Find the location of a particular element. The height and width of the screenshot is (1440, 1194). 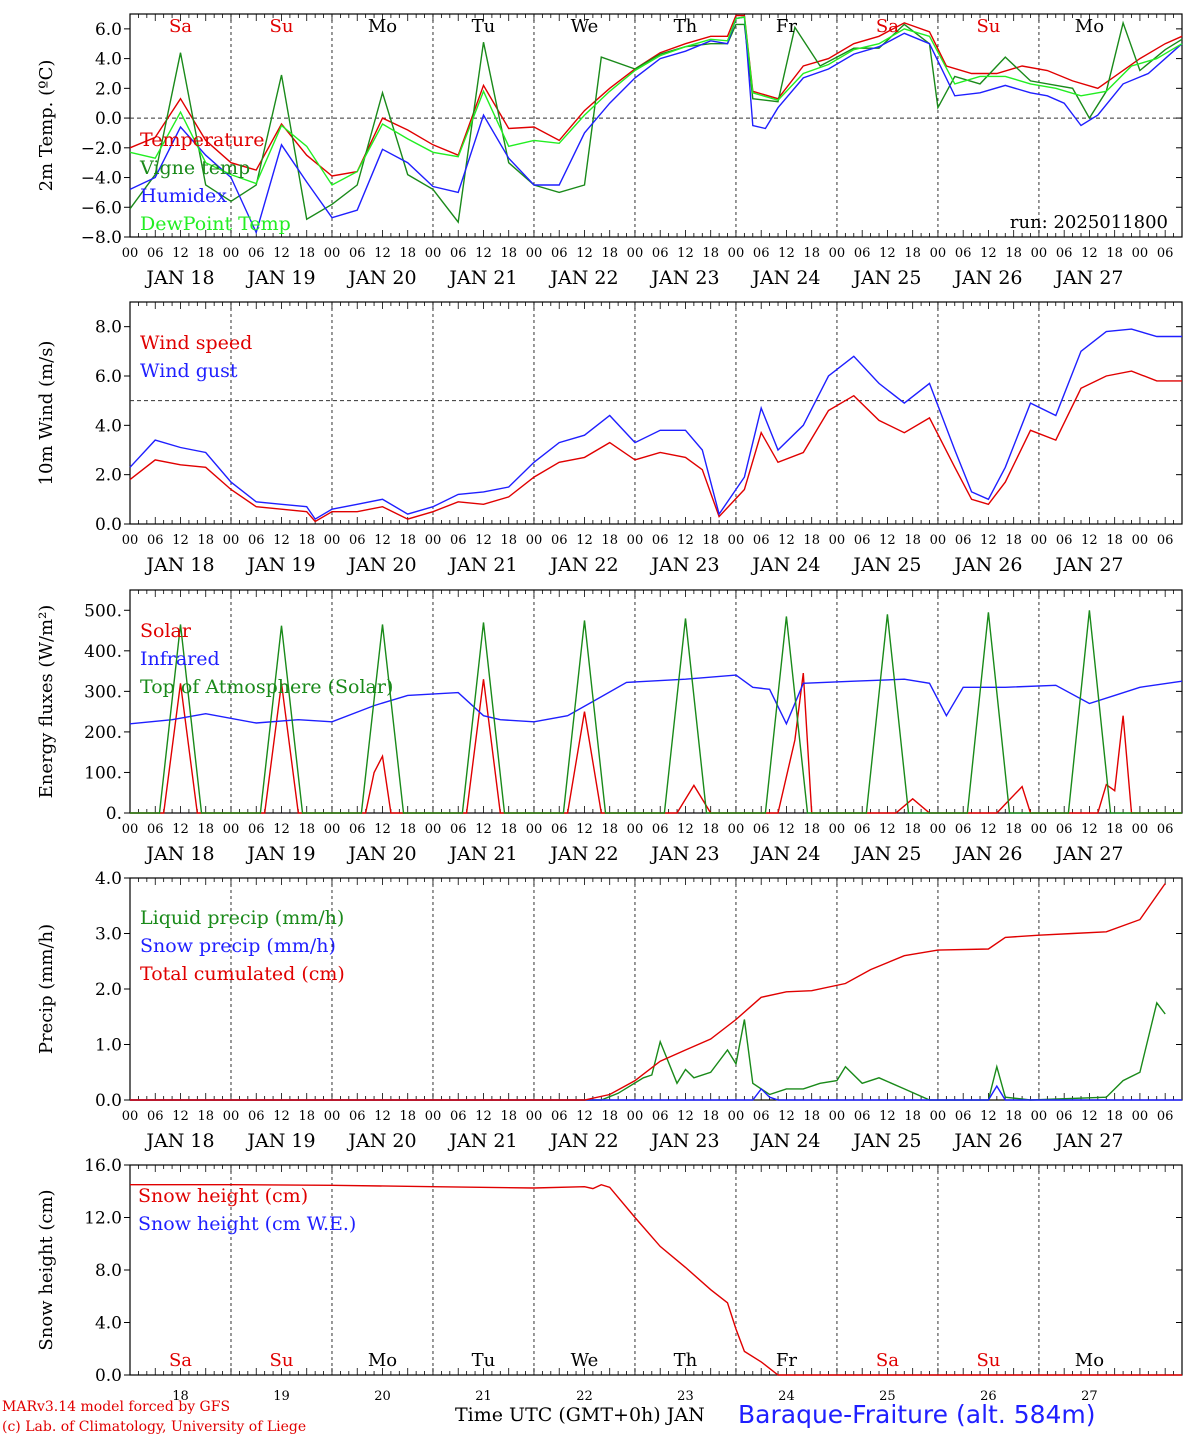

day-number: 21 is located at coordinates (483, 1396).